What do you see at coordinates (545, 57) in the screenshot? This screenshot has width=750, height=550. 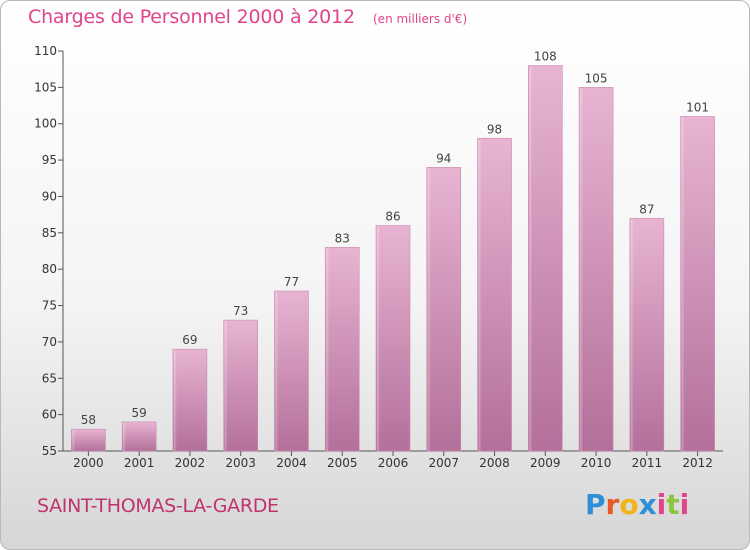 I see `value-label-2009: 108` at bounding box center [545, 57].